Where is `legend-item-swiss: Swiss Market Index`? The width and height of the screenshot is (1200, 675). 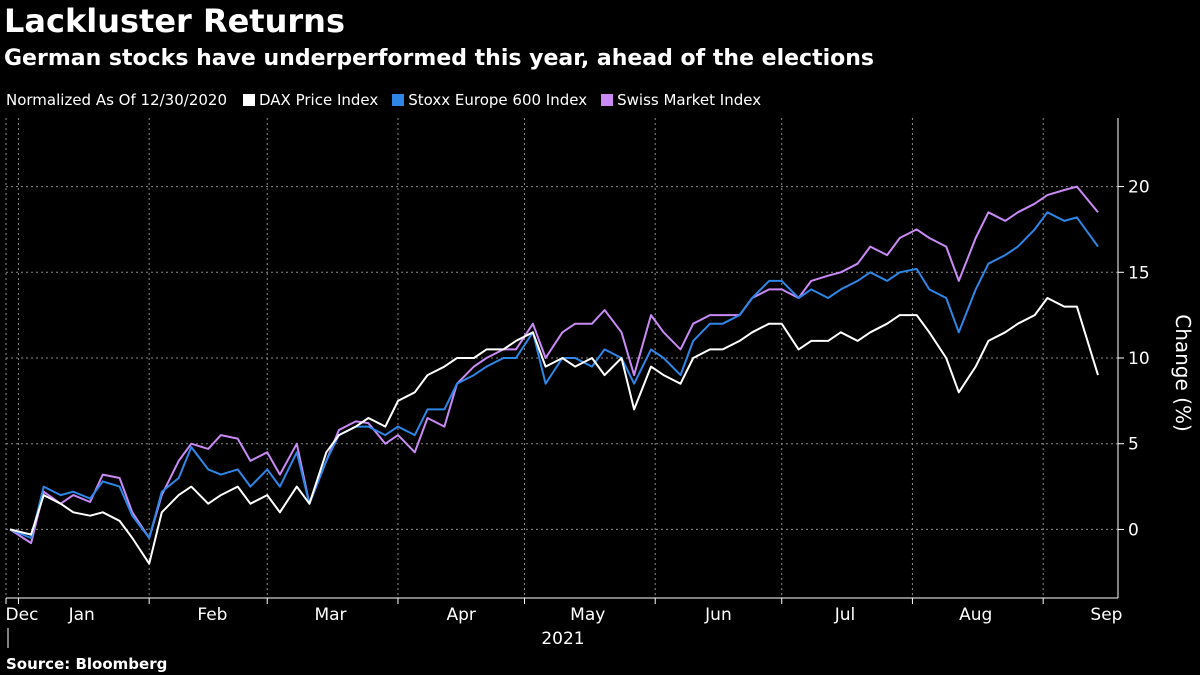
legend-item-swiss: Swiss Market Index is located at coordinates (681, 100).